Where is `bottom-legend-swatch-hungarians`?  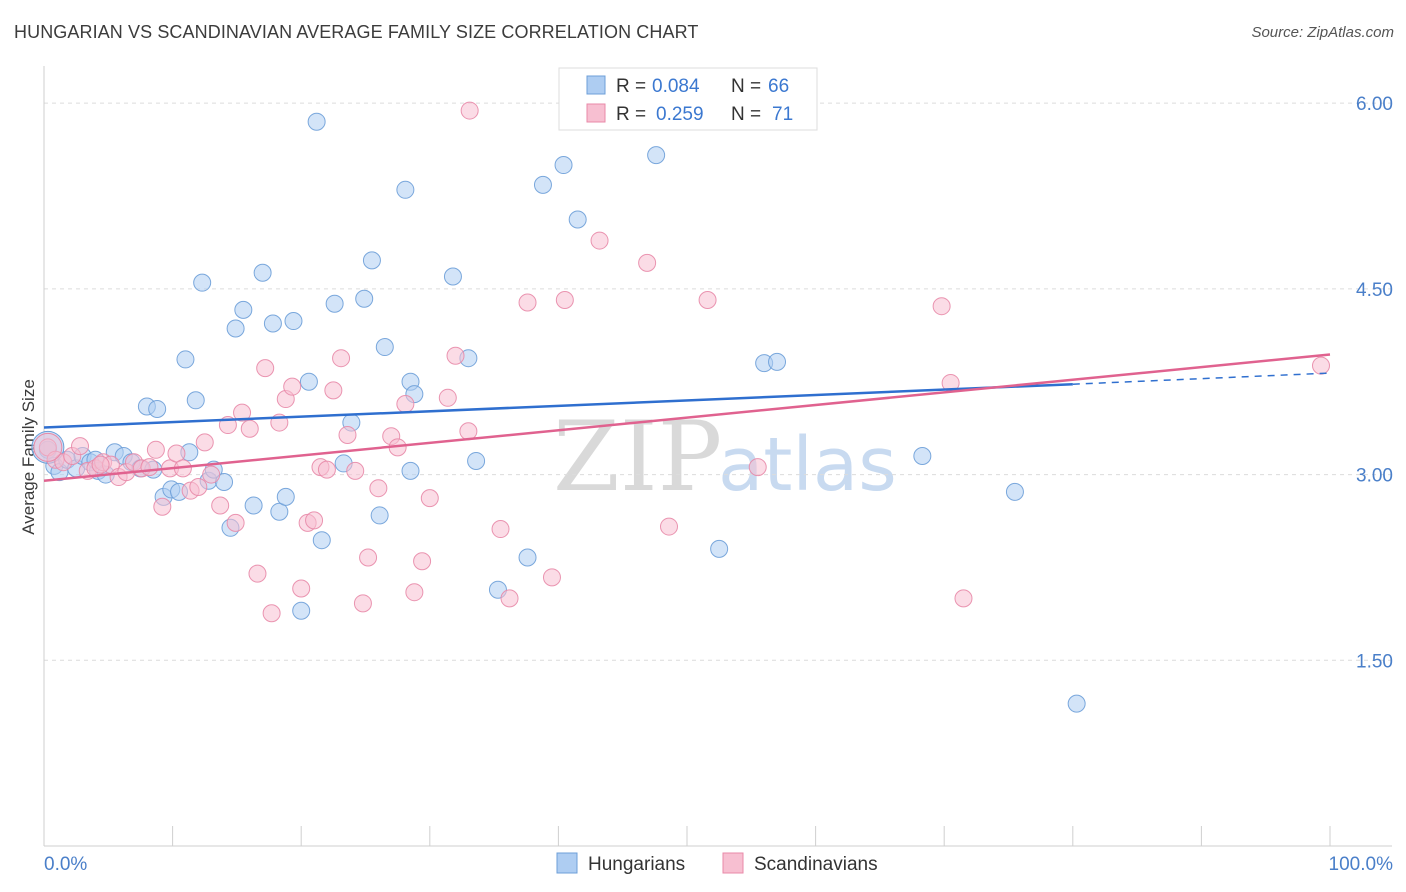 bottom-legend-swatch-hungarians is located at coordinates (567, 863).